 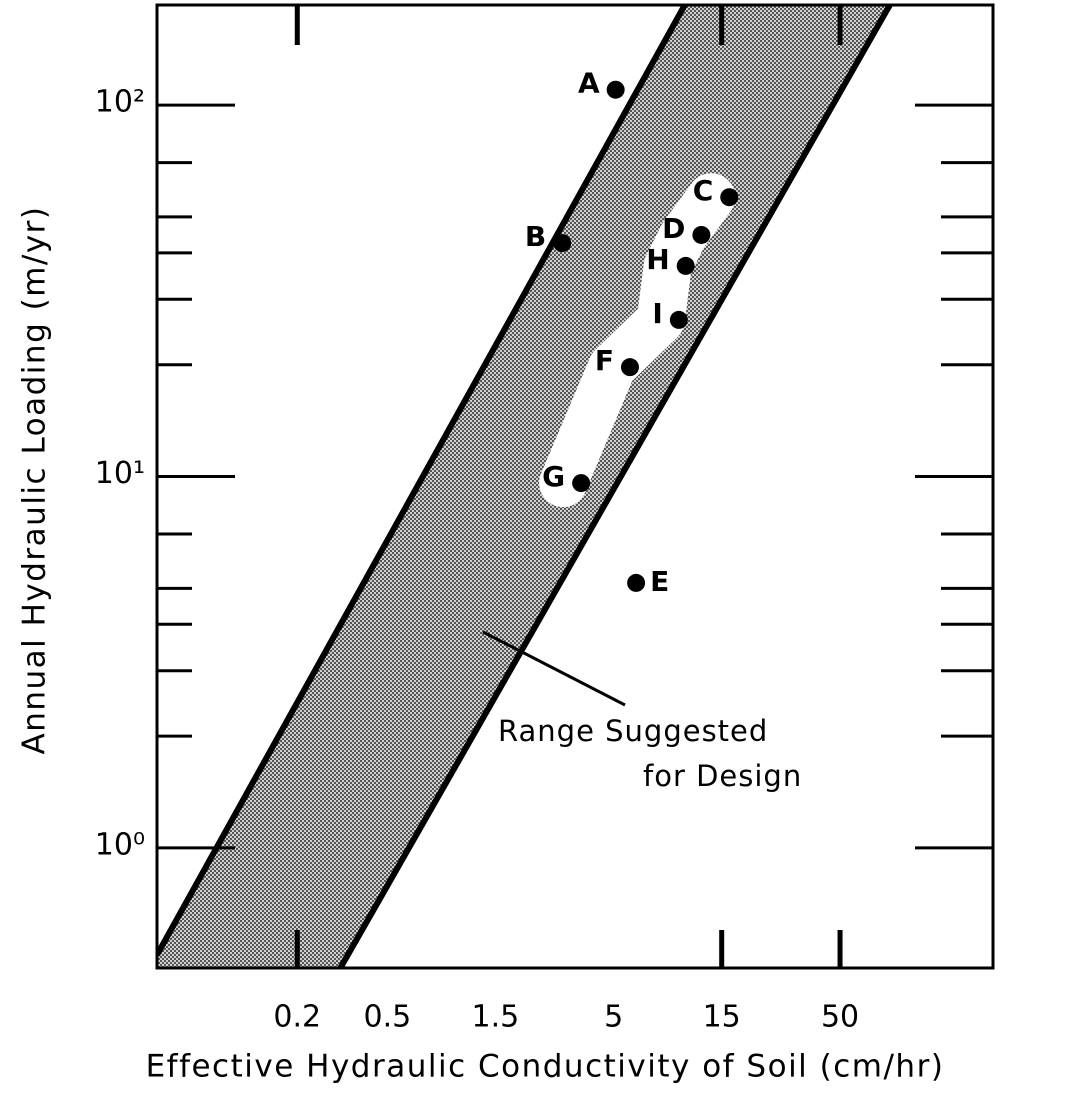 What do you see at coordinates (495, 1017) in the screenshot?
I see `x-tick-label: 1.5` at bounding box center [495, 1017].